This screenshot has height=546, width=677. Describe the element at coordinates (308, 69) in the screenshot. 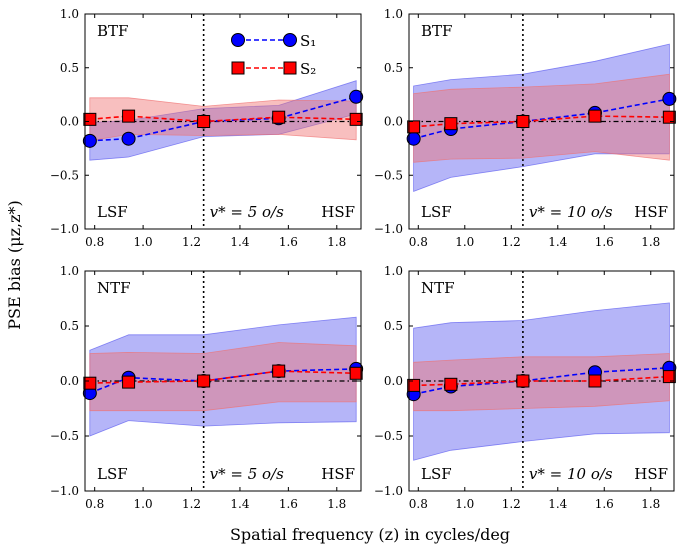

I see `legend-label-s2: S₂` at that location.